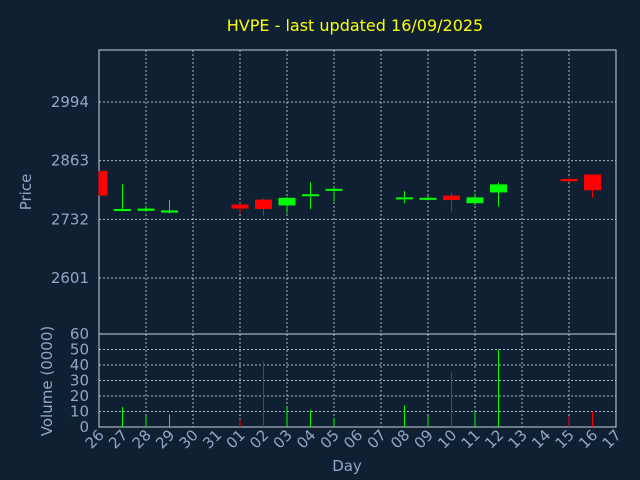 Image resolution: width=640 pixels, height=480 pixels. What do you see at coordinates (47, 381) in the screenshot?
I see `volume-axis-label: Volume (0000)` at bounding box center [47, 381].